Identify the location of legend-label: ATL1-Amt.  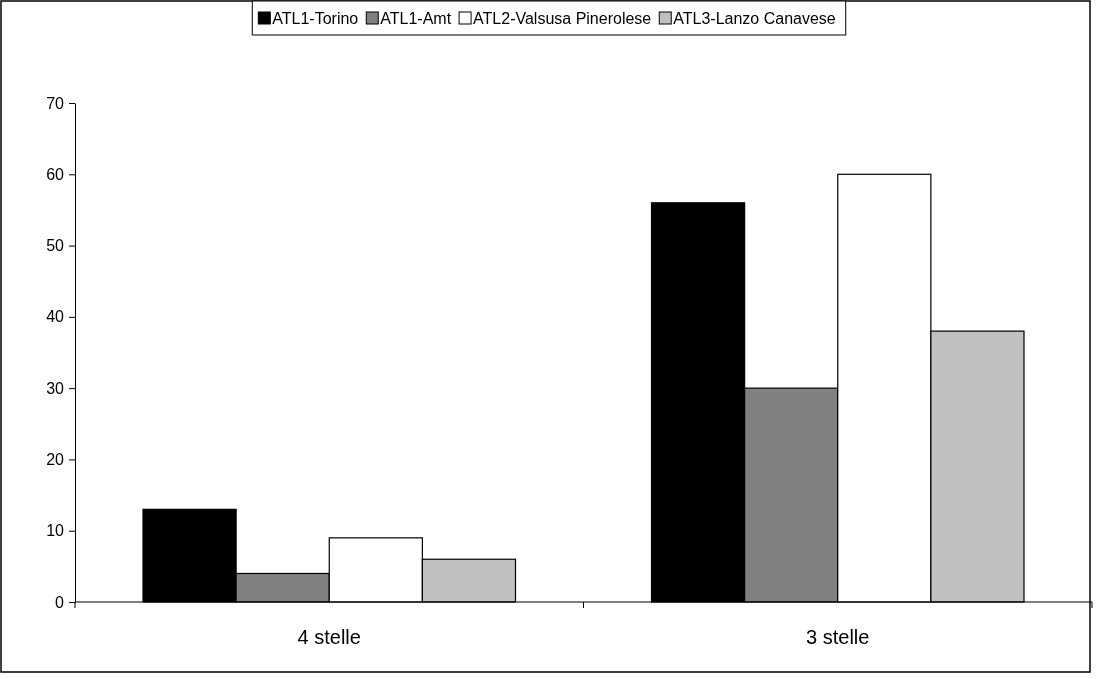
(416, 18).